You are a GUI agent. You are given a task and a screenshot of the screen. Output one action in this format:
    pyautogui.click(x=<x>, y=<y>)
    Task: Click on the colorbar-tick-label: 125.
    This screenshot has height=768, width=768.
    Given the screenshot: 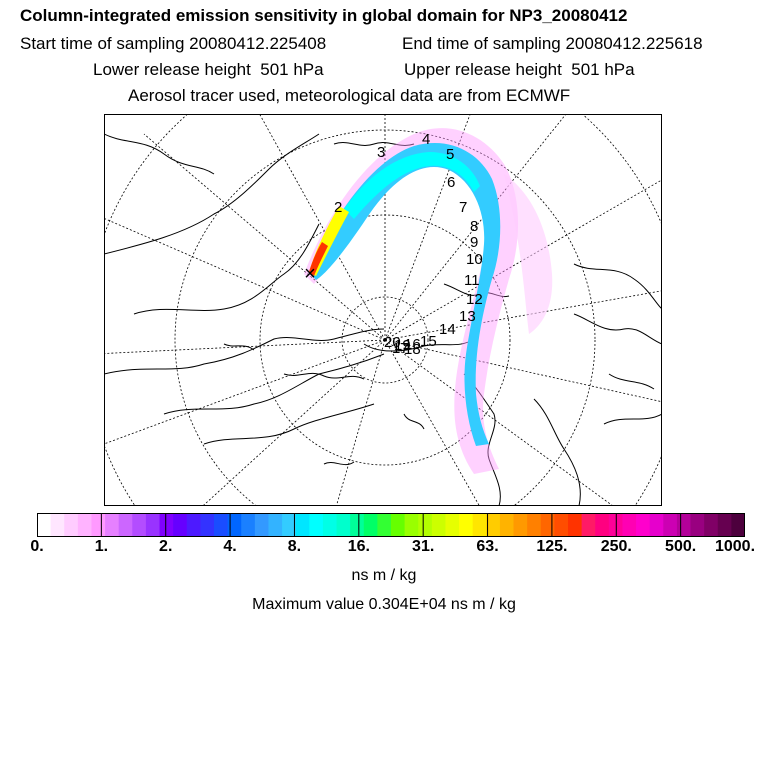 What is the action you would take?
    pyautogui.click(x=552, y=546)
    